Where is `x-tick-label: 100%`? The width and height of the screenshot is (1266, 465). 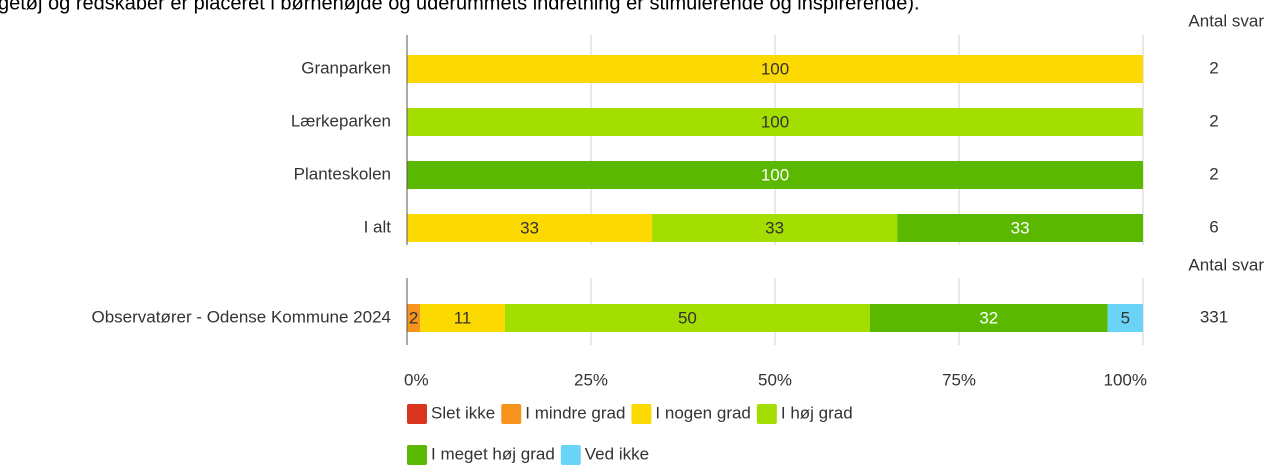
x-tick-label: 100% is located at coordinates (1125, 379).